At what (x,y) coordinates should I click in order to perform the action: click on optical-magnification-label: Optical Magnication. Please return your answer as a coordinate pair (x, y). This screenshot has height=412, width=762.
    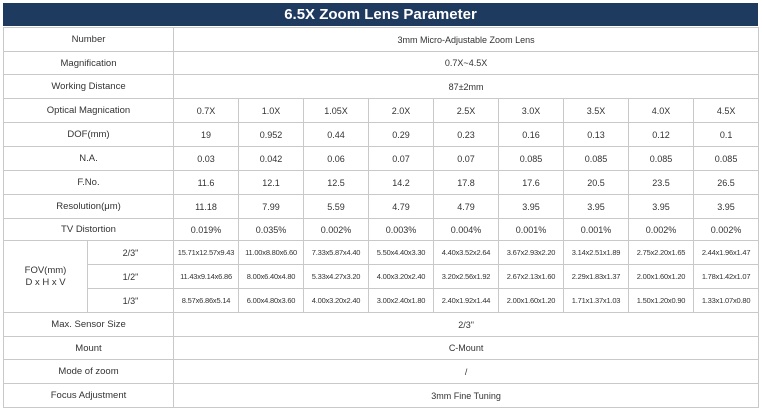
    Looking at the image, I should click on (88, 110).